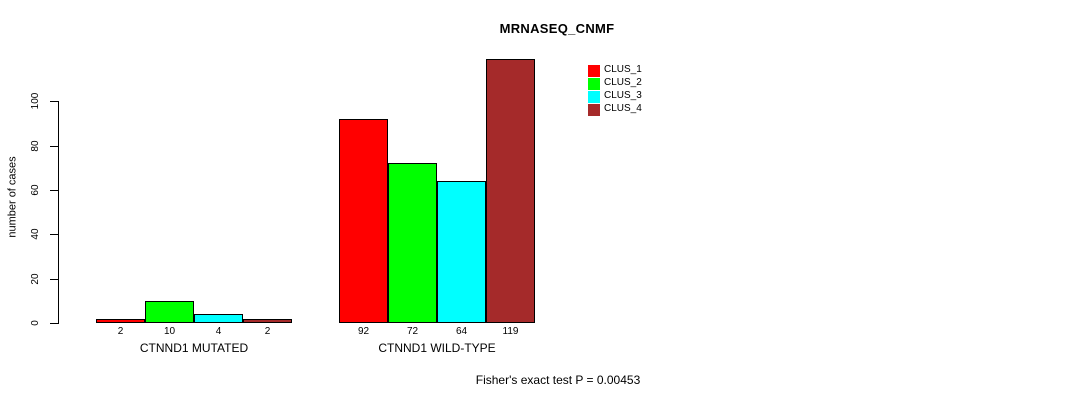 This screenshot has height=400, width=1090. I want to click on y-axis-tick-label: 60, so click(35, 190).